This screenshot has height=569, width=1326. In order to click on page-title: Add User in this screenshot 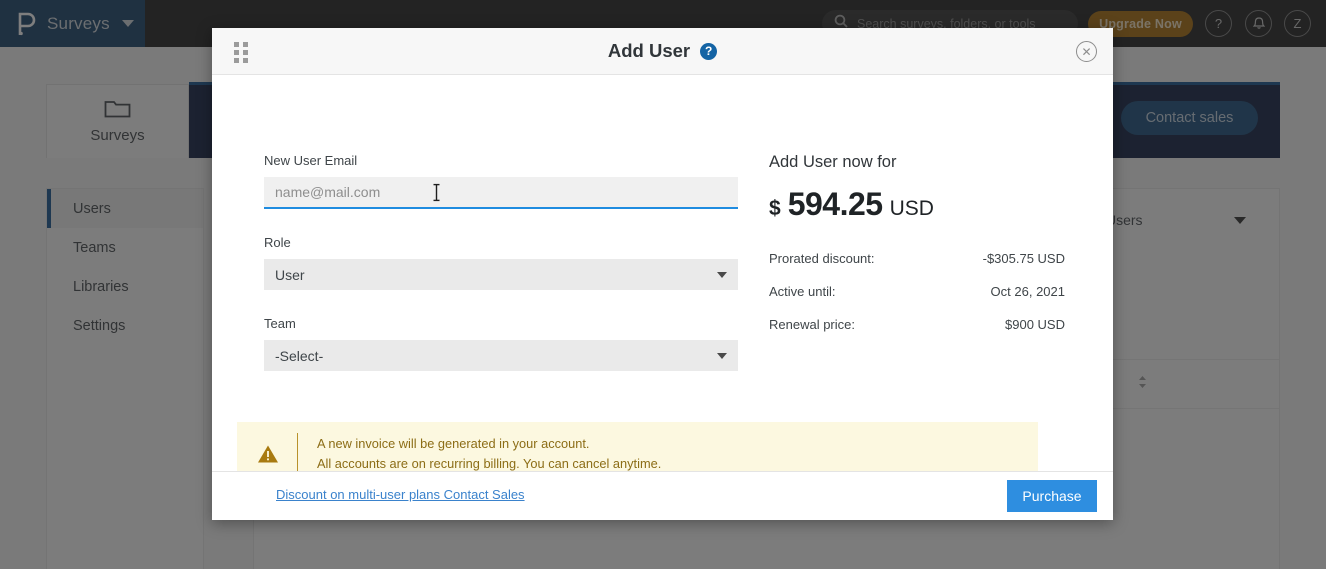, I will do `click(649, 50)`.